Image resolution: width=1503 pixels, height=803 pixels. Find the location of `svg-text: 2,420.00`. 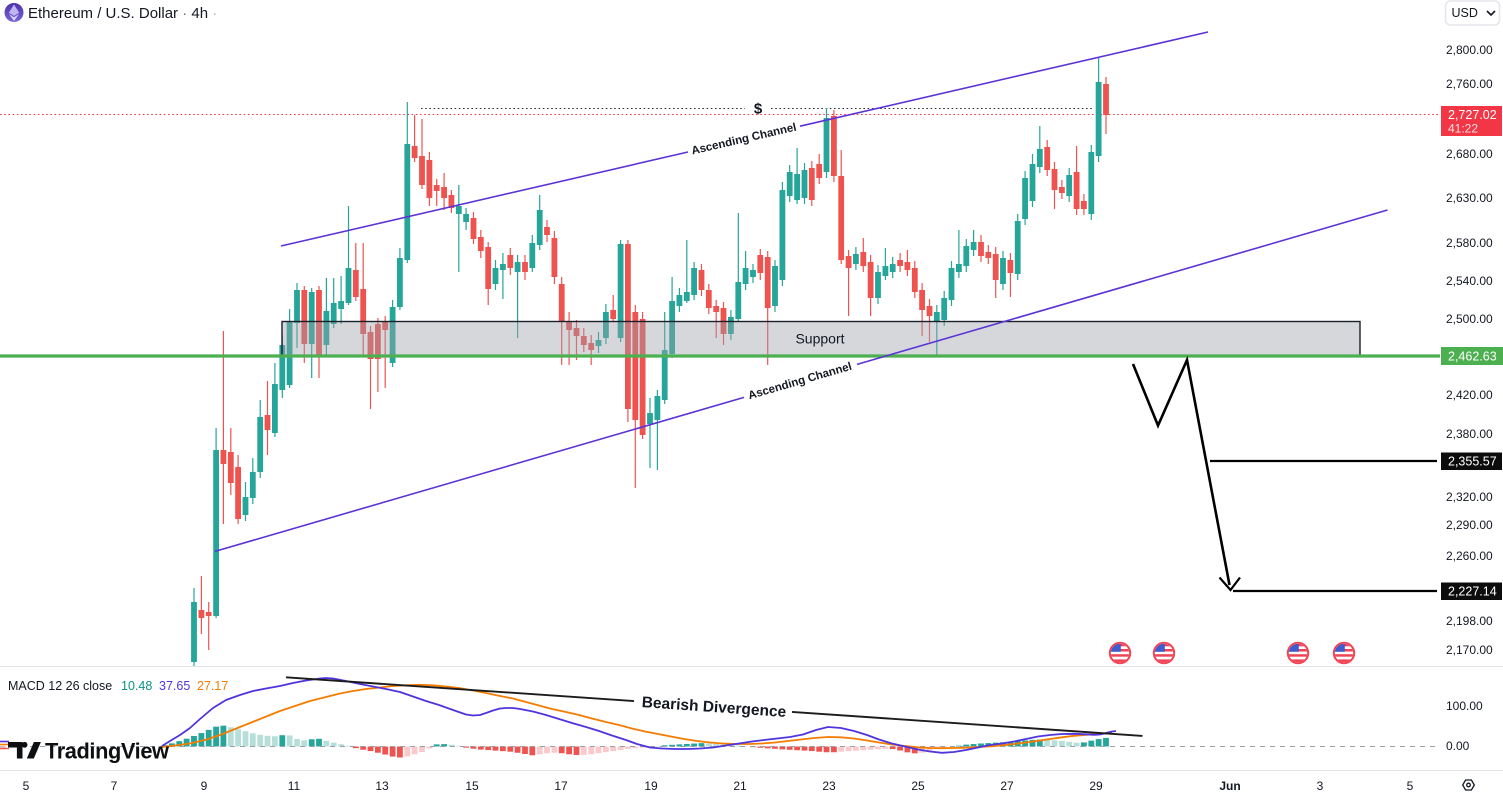

svg-text: 2,420.00 is located at coordinates (1469, 395).